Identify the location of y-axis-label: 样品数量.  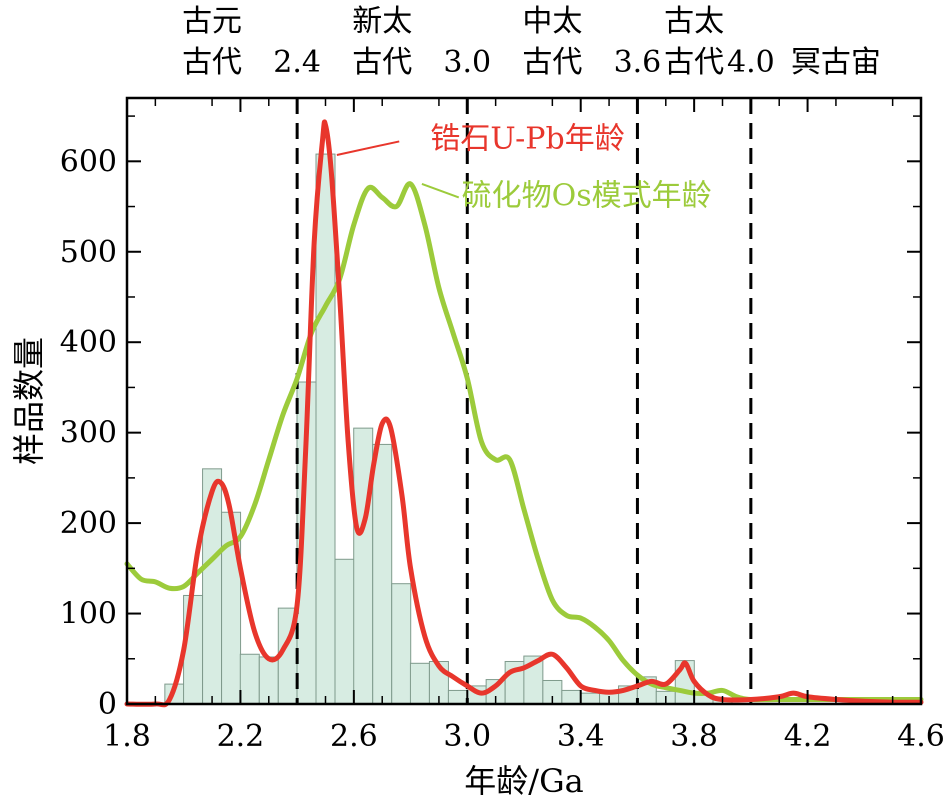
(29, 401).